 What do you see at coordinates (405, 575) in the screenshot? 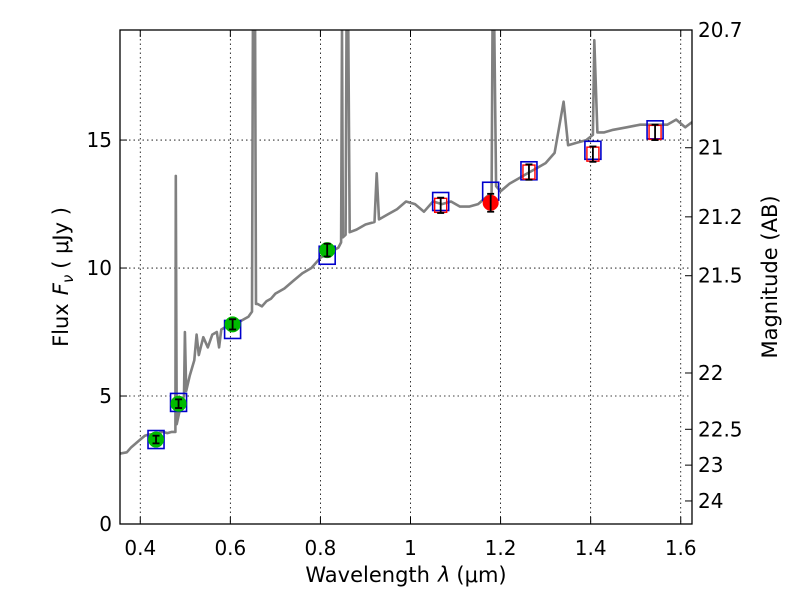
I see `x-axis-title: Wavelength λ (μm)` at bounding box center [405, 575].